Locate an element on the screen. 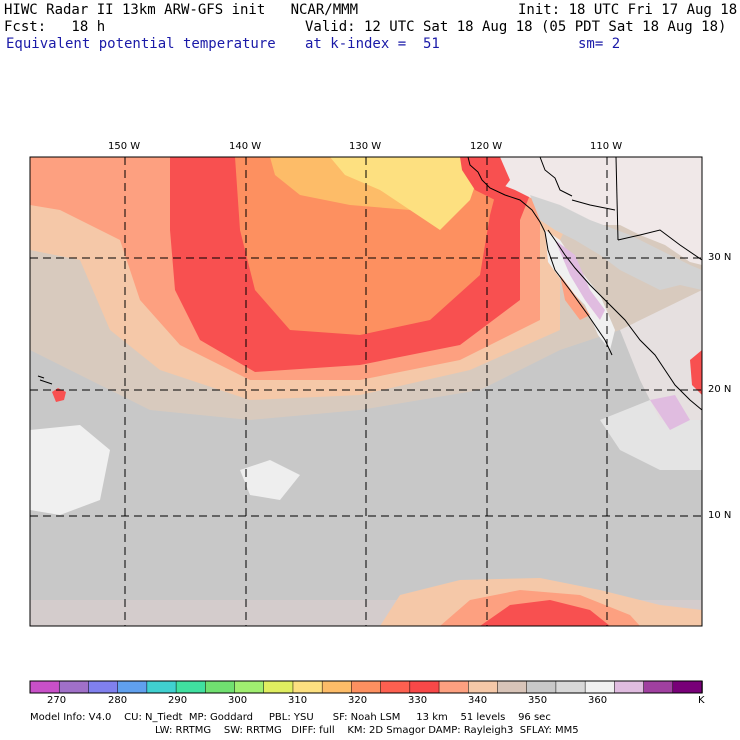  lon-label-150w: 150 W is located at coordinates (124, 146).